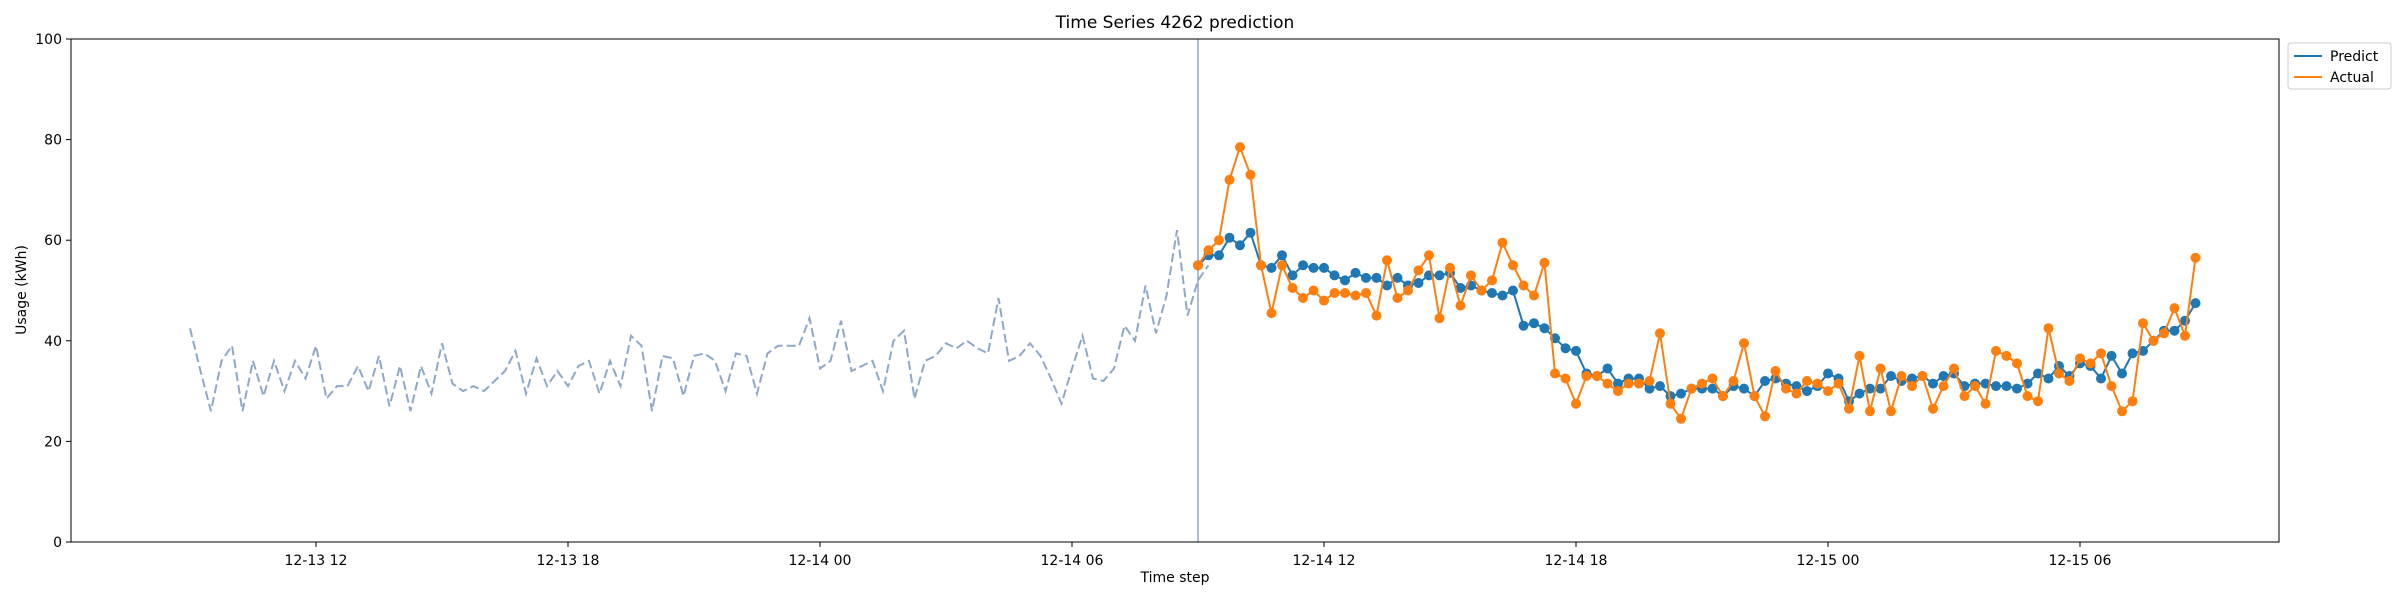 This screenshot has width=2400, height=600. What do you see at coordinates (1175, 23) in the screenshot?
I see `chart-title: Time Series 4262 prediction` at bounding box center [1175, 23].